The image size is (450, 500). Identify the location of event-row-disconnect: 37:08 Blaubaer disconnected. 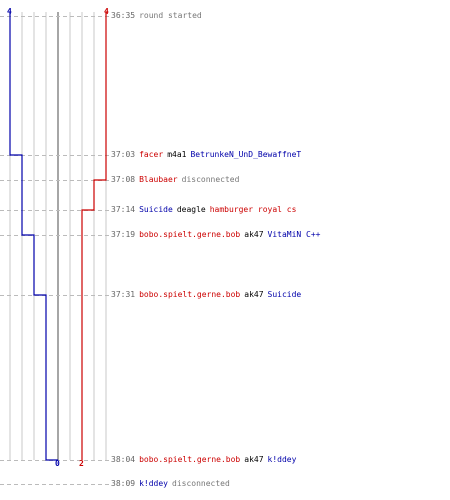
(177, 180).